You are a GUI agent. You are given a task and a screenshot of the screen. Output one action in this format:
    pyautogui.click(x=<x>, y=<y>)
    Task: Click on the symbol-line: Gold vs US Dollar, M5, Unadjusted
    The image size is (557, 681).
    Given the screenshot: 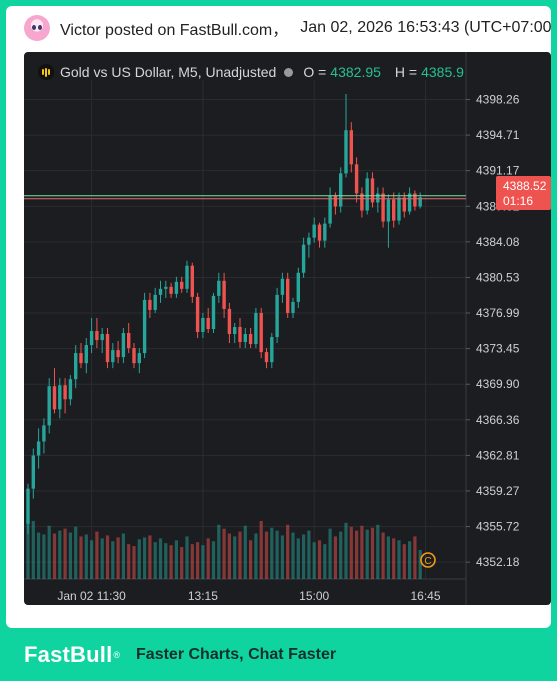 What is the action you would take?
    pyautogui.click(x=168, y=72)
    